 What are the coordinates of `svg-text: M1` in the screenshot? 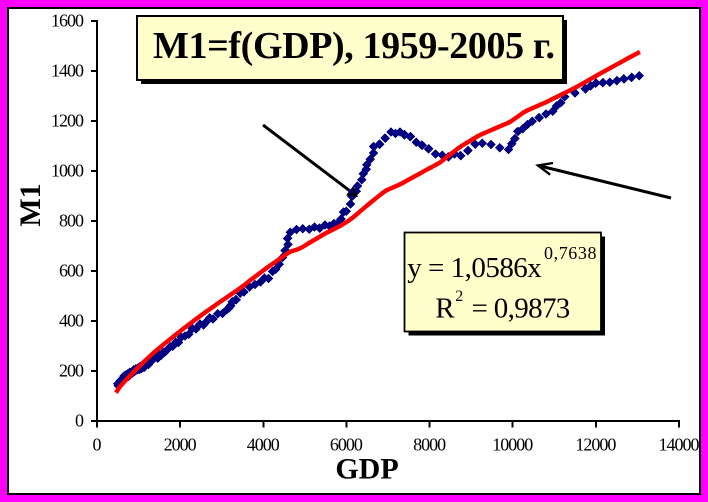 It's located at (30, 204).